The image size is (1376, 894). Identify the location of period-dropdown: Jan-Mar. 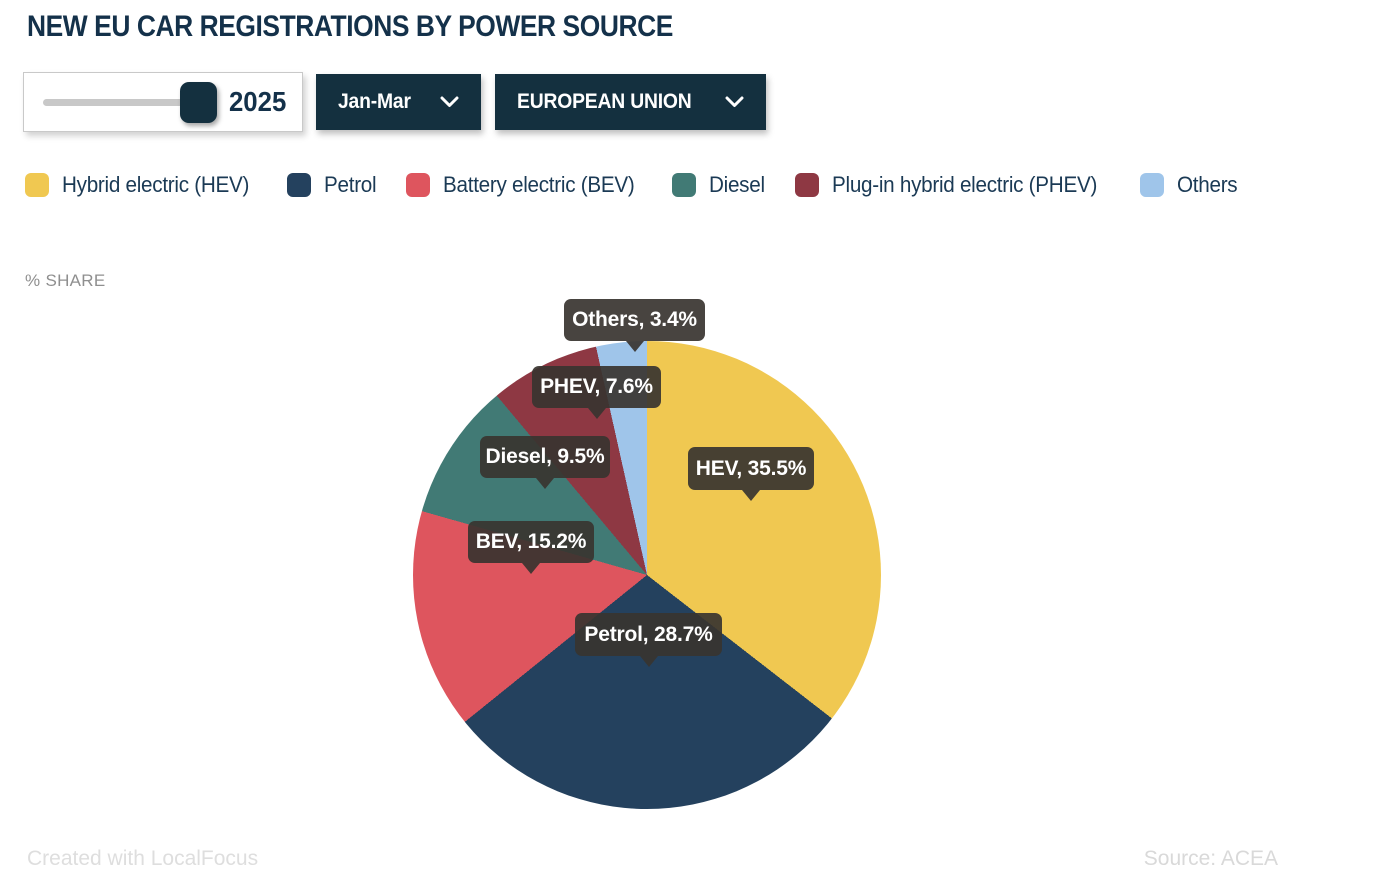
(398, 102).